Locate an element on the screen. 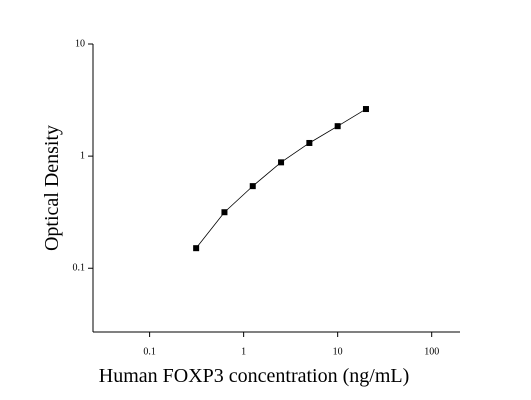 The width and height of the screenshot is (531, 400). y-tick-label: 0.1 is located at coordinates (79, 268).